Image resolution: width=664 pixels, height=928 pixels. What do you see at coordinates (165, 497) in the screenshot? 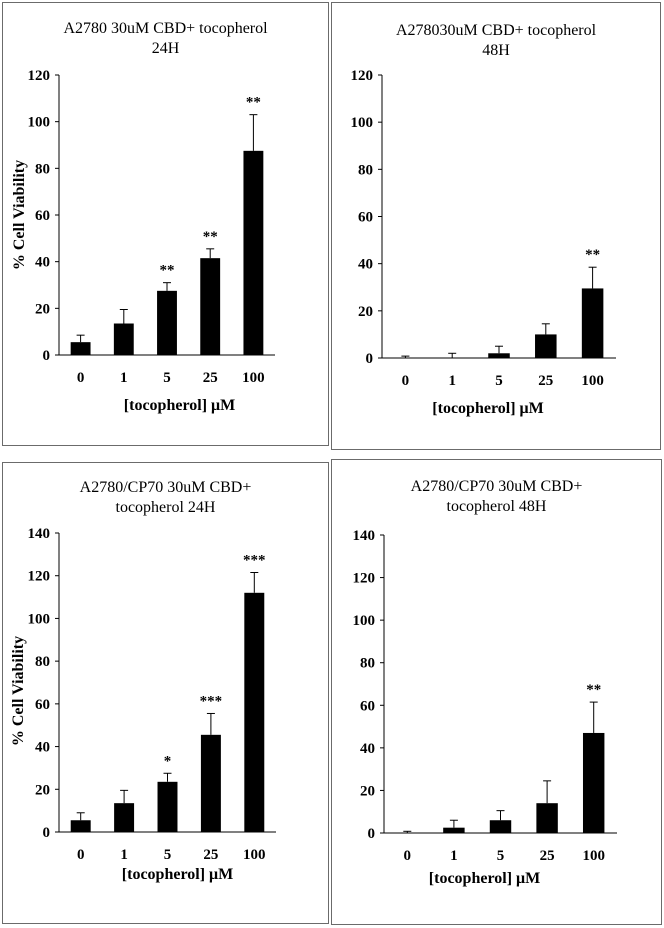
I see `chart-title: A2780/CP70 30uM CBD+ tocopherol 24H` at bounding box center [165, 497].